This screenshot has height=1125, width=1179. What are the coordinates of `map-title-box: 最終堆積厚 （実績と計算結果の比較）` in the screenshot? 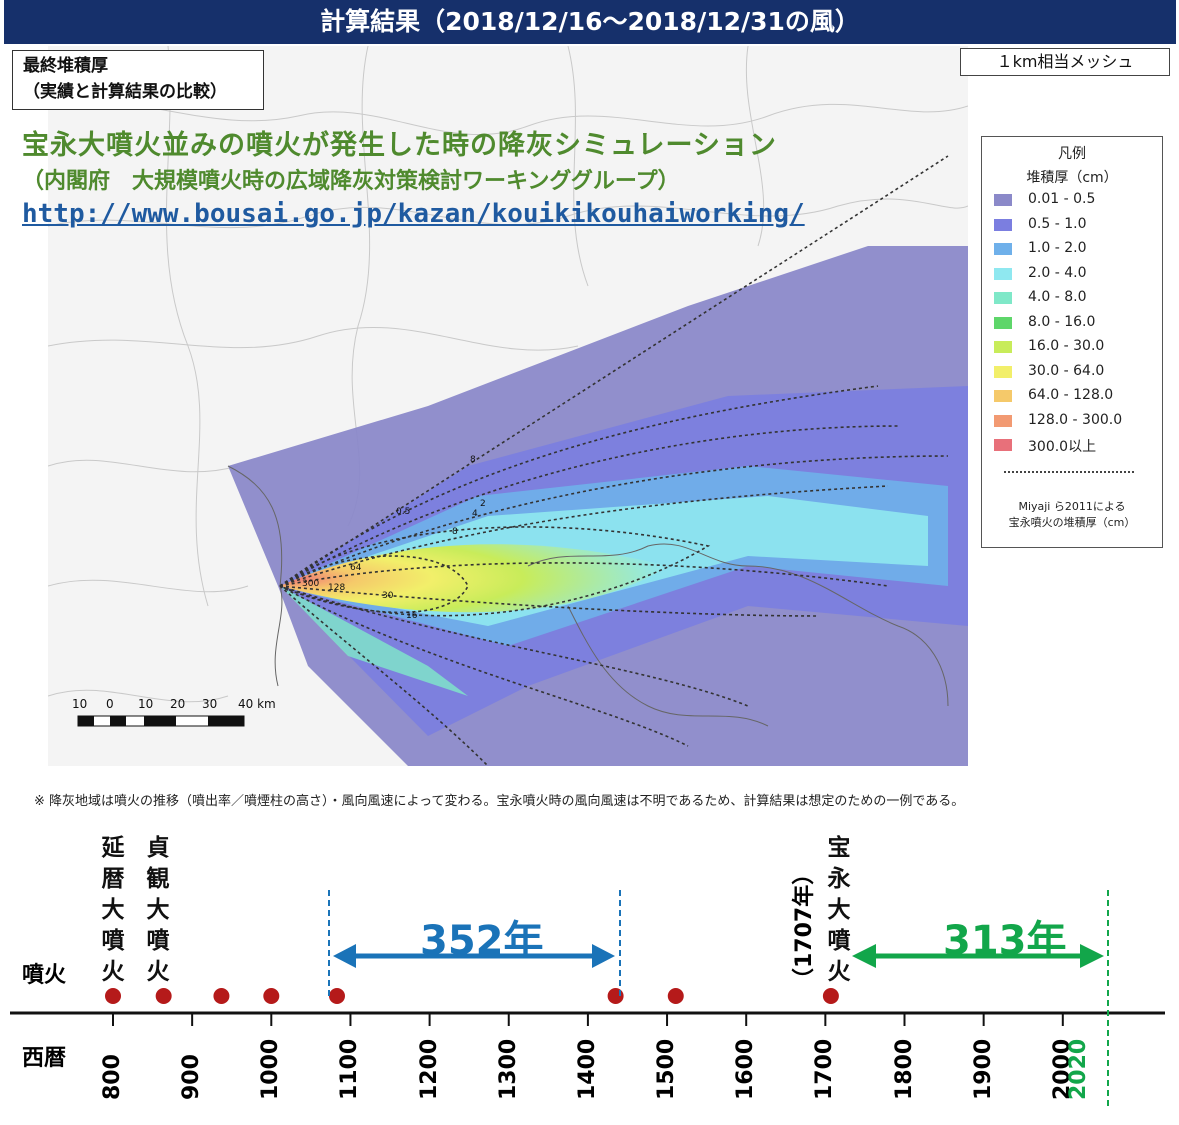 It's located at (138, 80).